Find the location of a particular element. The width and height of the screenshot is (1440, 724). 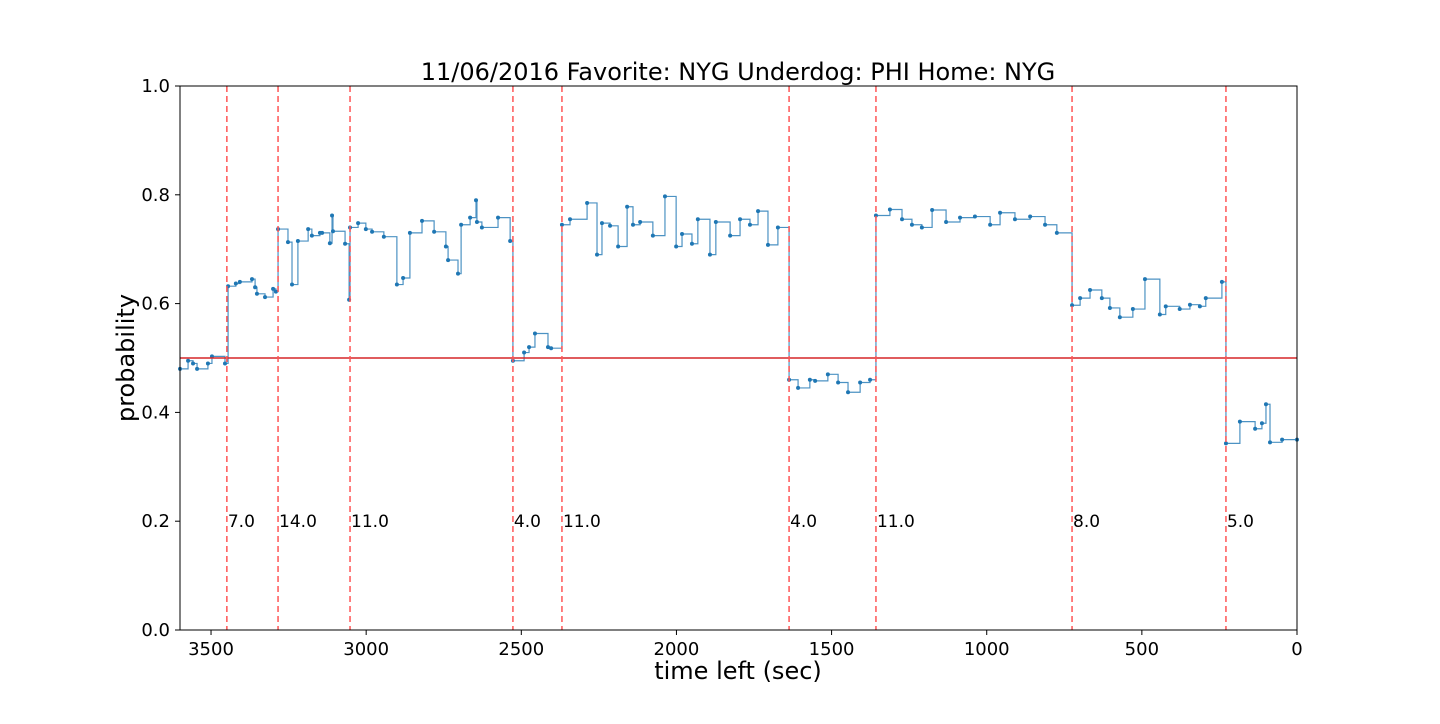

y-tick-label: 0.0 is located at coordinates (155, 630).